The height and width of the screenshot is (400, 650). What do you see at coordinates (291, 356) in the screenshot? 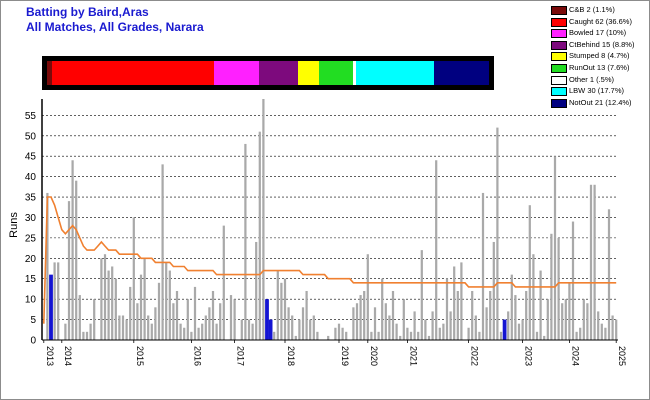
I see `x-tick-label: 2018` at bounding box center [291, 356].